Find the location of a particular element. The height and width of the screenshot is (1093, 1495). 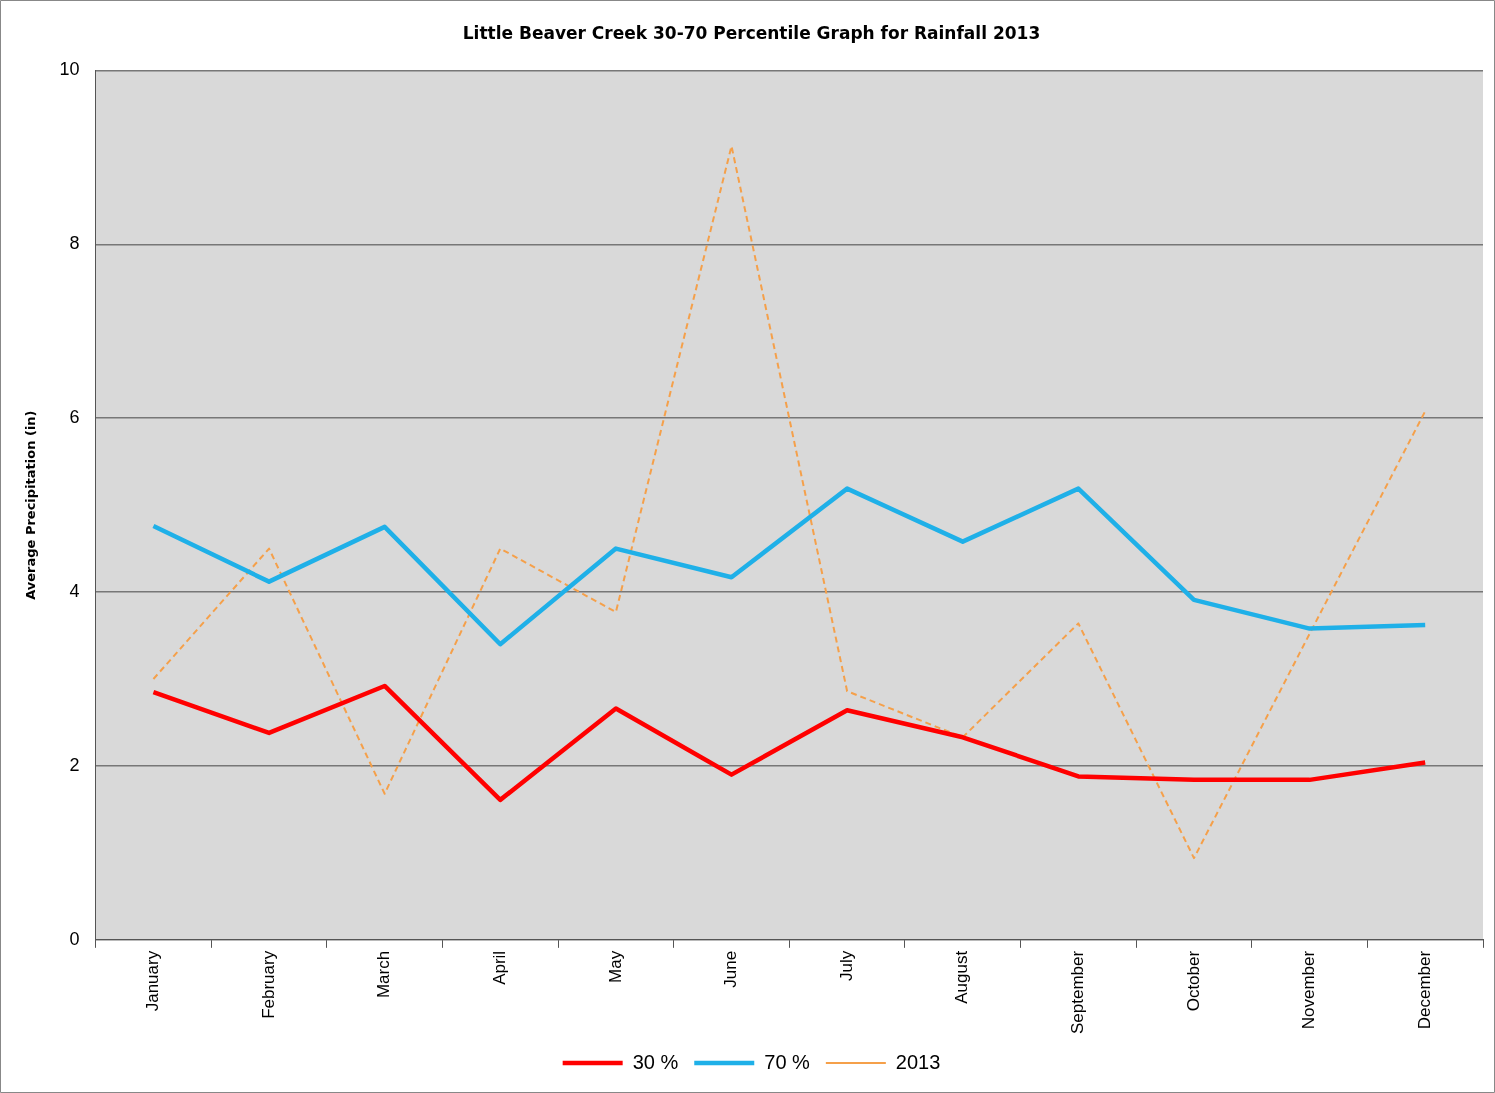

x-tick-label: February is located at coordinates (268, 984).